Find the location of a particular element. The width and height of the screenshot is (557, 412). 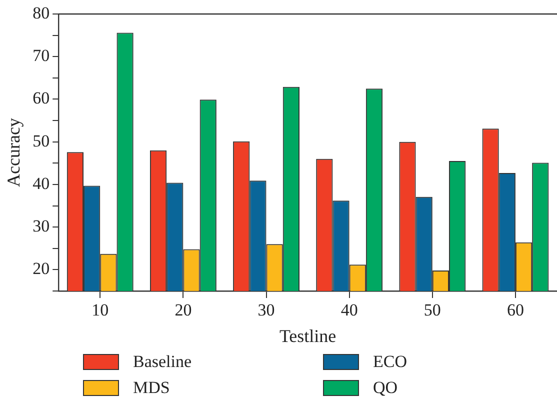

x-tick-label: 20 is located at coordinates (183, 310).